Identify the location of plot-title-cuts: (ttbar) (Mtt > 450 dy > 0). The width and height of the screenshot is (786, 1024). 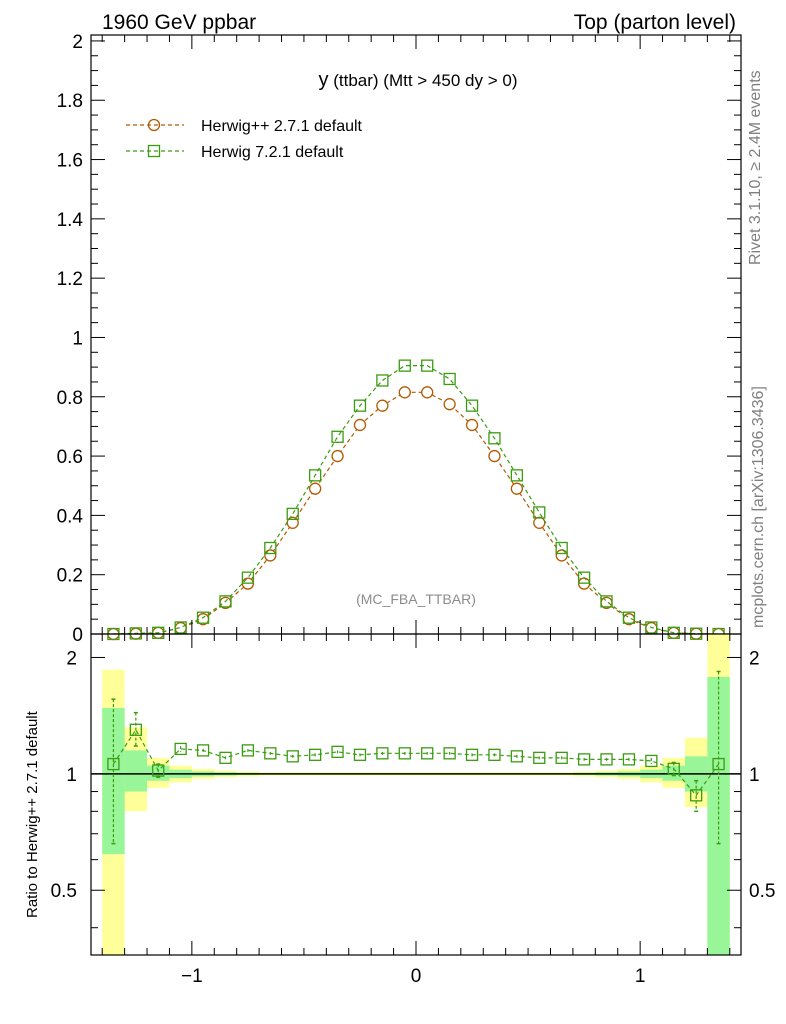
(423, 80).